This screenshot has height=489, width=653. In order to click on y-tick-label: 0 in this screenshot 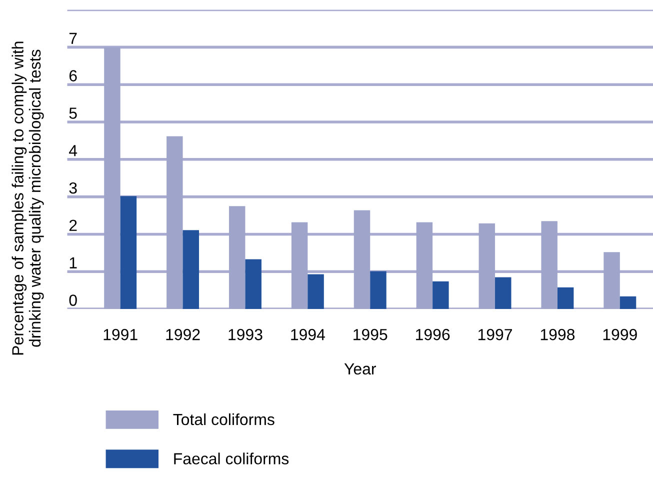, I will do `click(73, 300)`.